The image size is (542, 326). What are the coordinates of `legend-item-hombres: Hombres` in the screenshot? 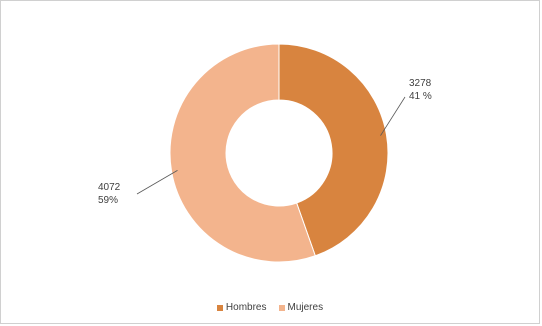 It's located at (241, 307).